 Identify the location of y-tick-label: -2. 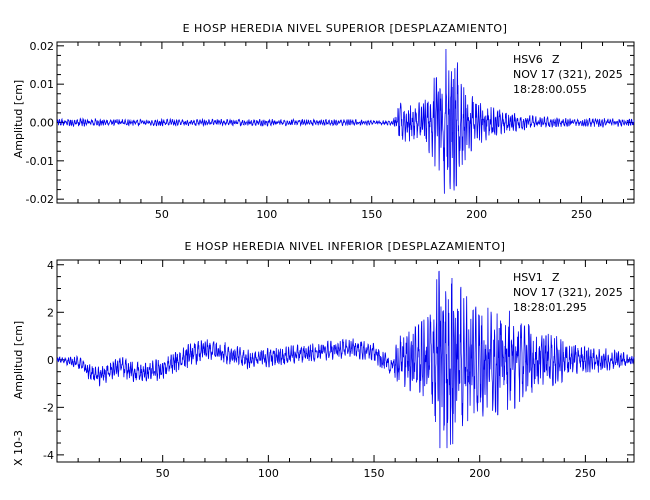
(48, 407).